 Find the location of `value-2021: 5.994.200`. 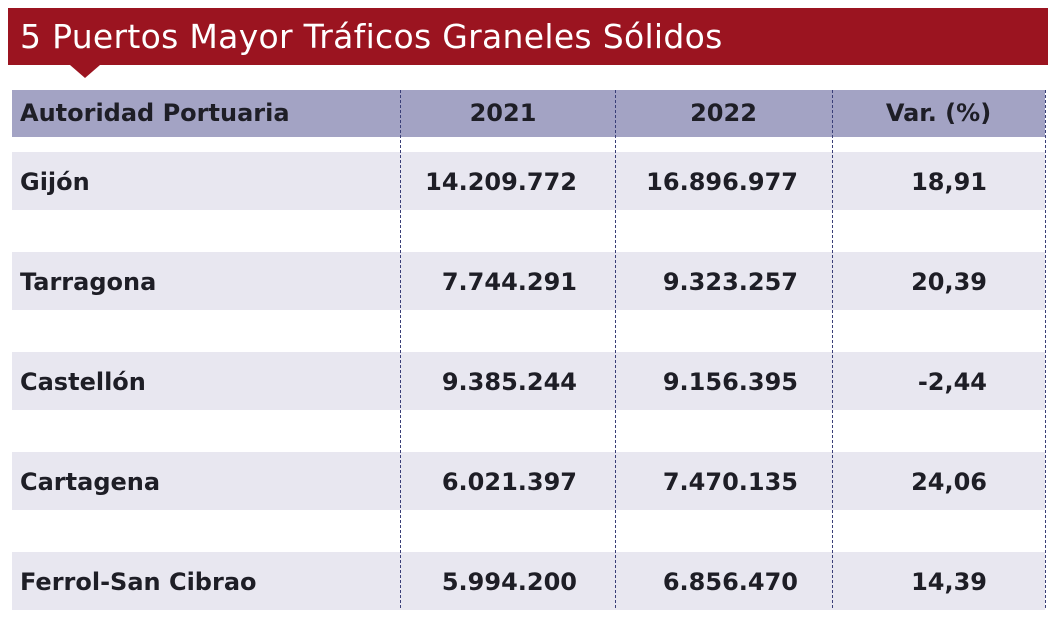

value-2021: 5.994.200 is located at coordinates (509, 582).